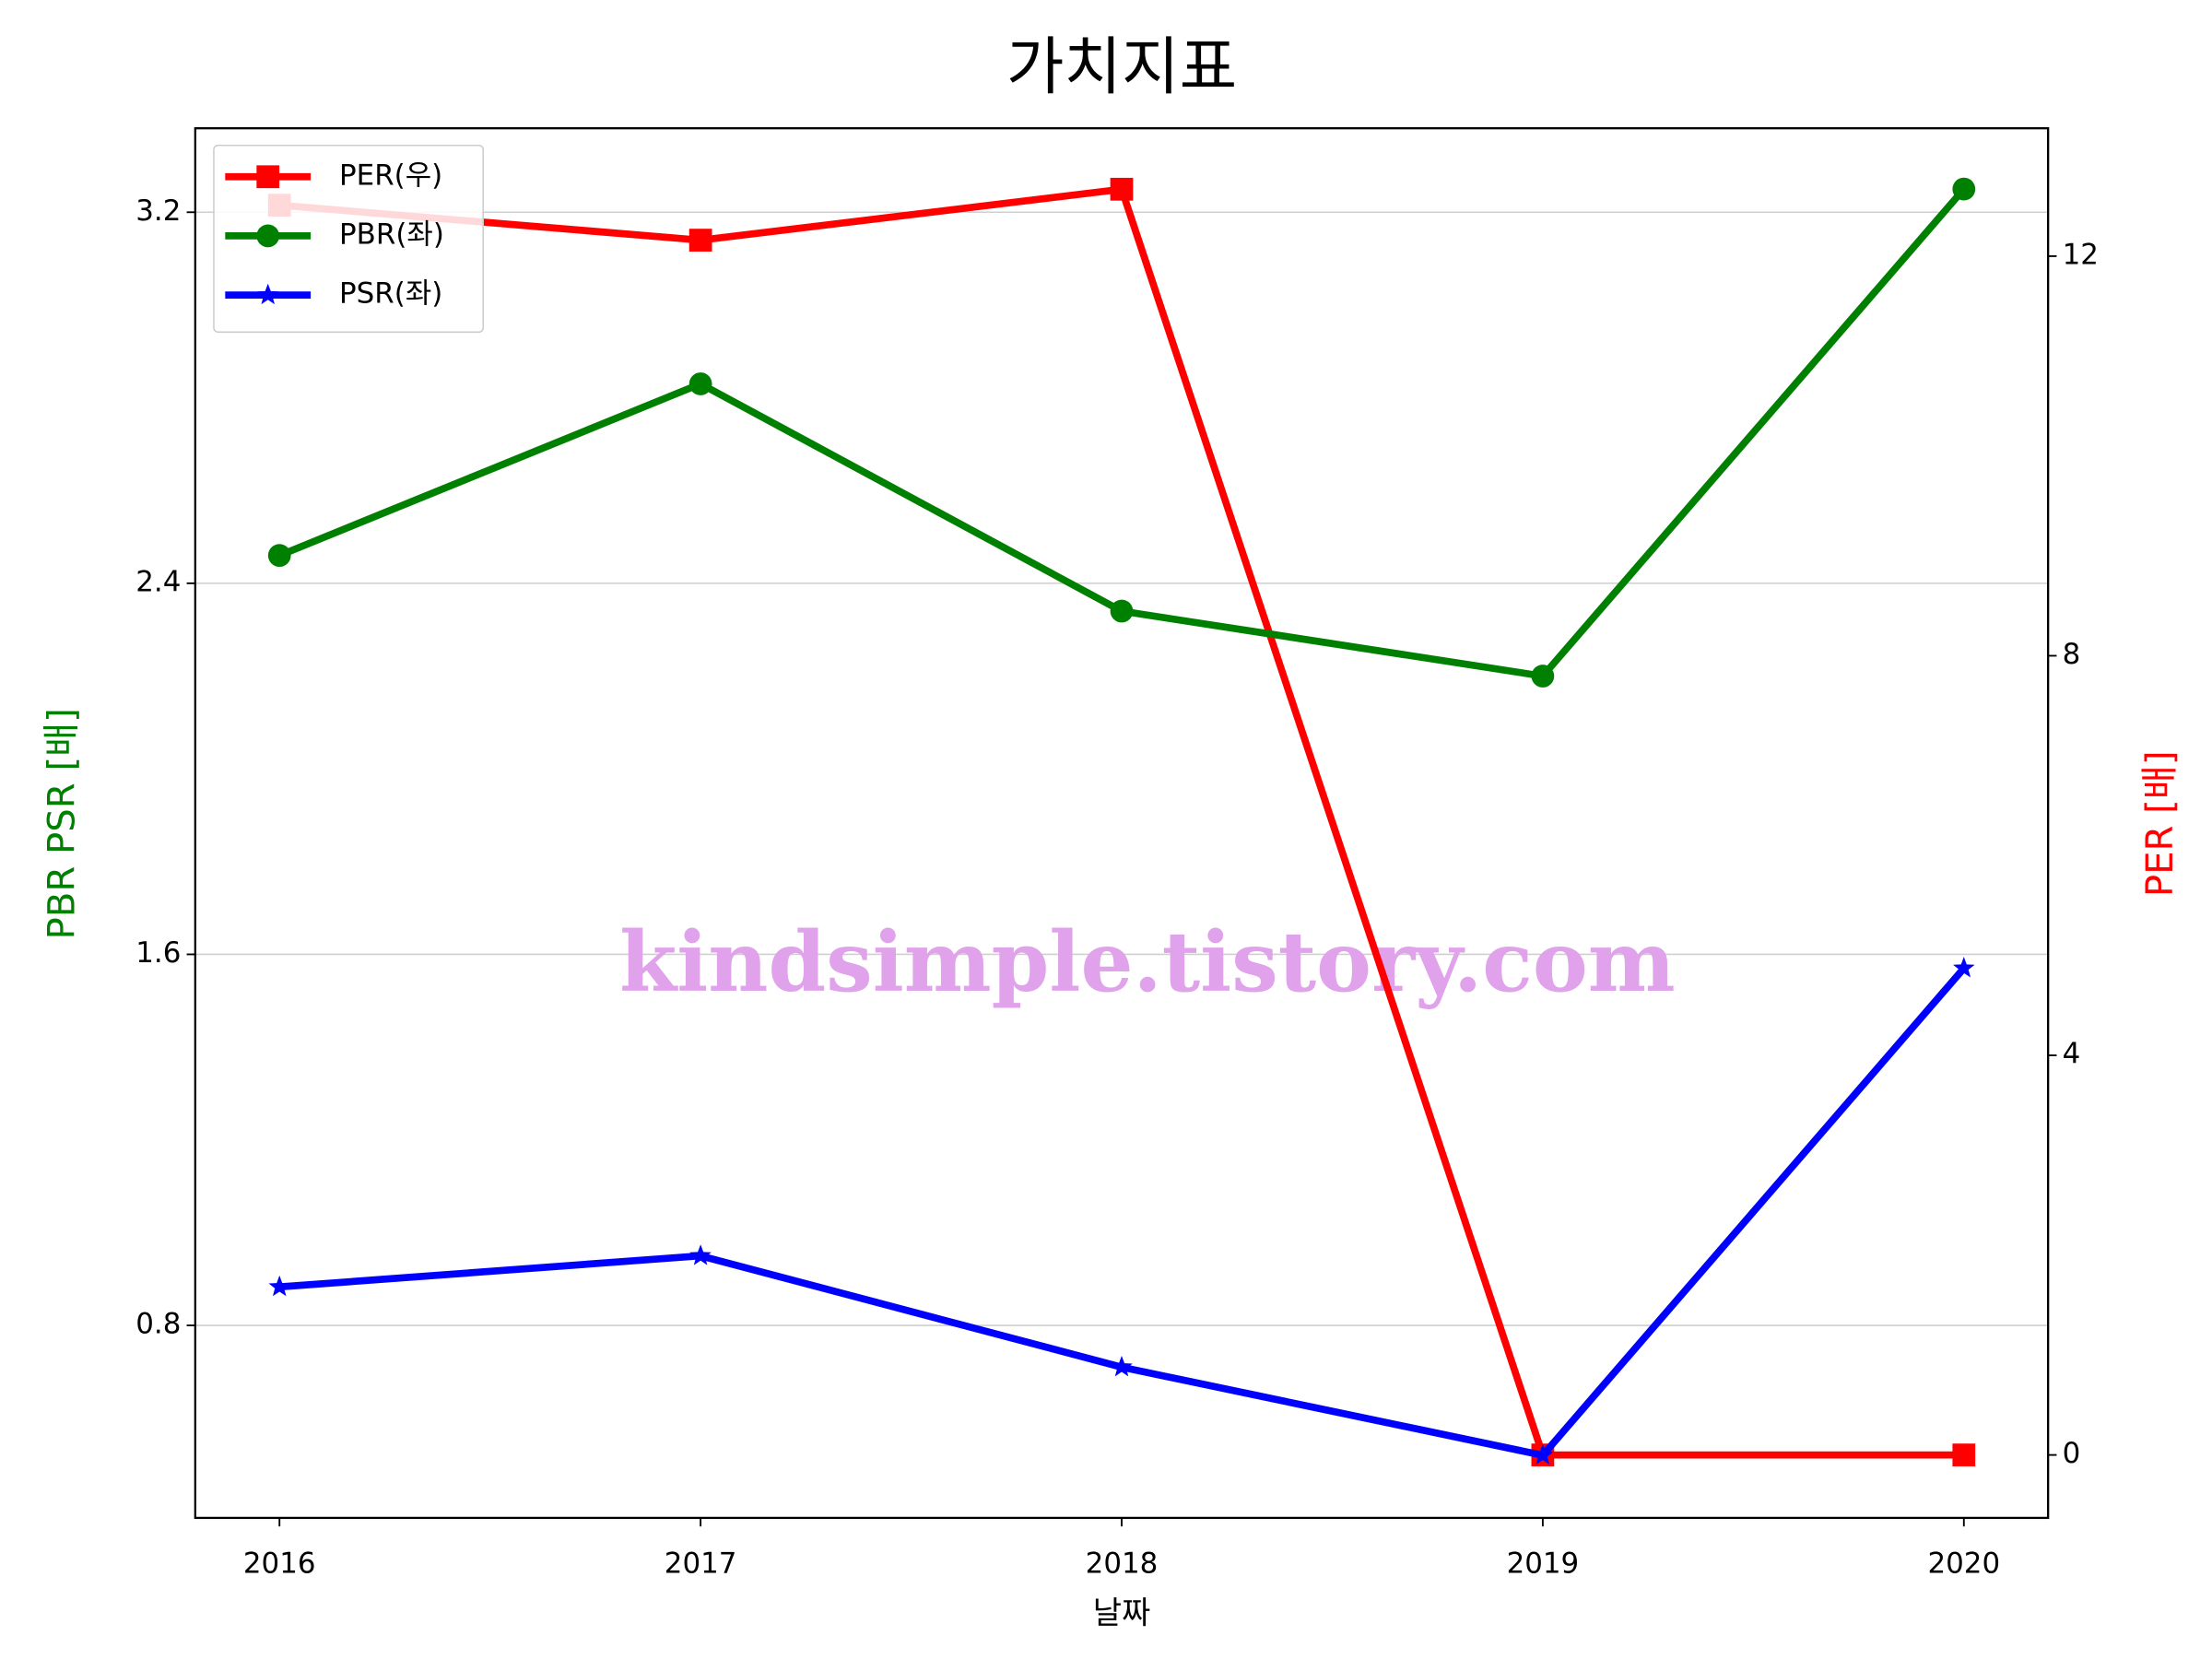 The height and width of the screenshot is (1659, 2212). Describe the element at coordinates (158, 581) in the screenshot. I see `y-tick-label: 2.4` at that location.